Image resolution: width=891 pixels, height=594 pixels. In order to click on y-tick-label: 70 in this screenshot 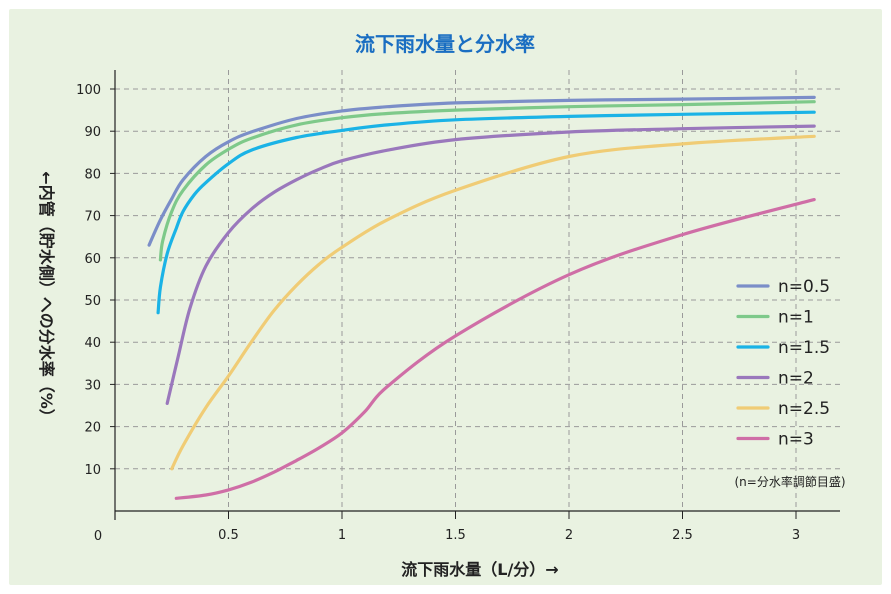, I will do `click(92, 217)`.